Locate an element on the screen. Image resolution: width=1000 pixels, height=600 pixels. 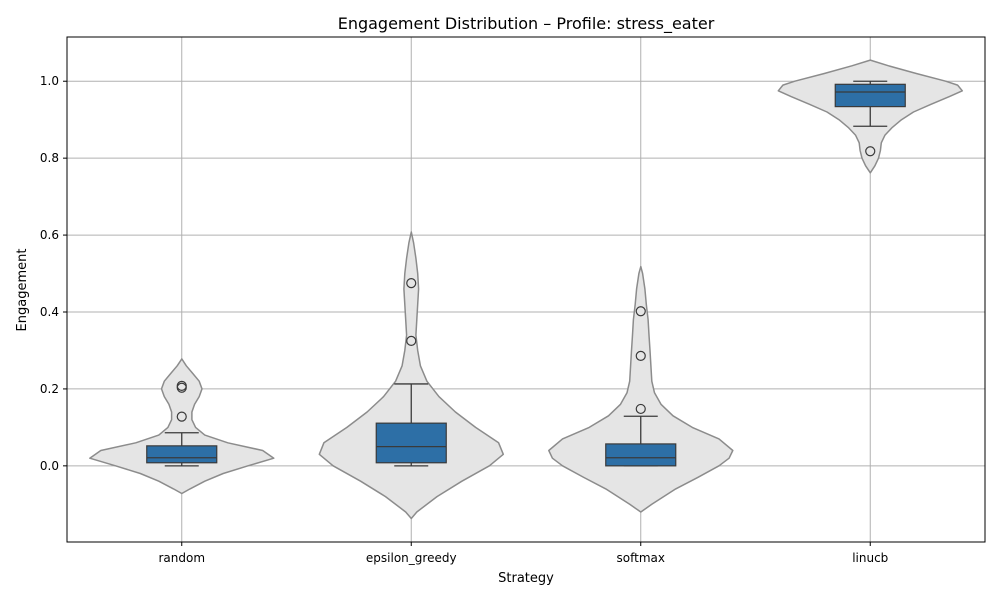
y-tick-label: 0.8 is located at coordinates (49, 158).